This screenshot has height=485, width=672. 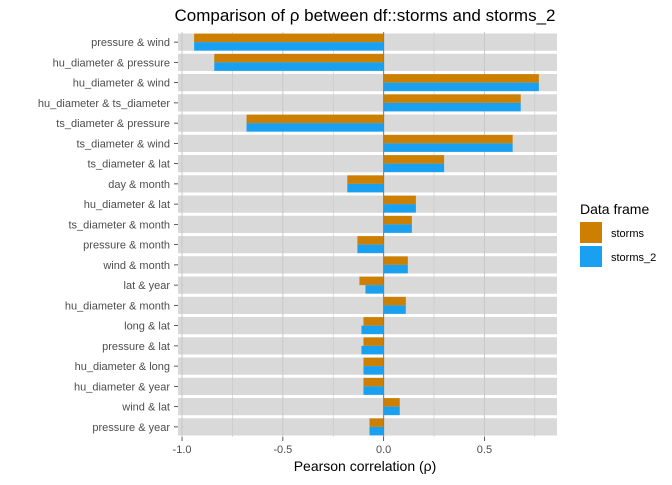 I want to click on legend-title: Data frame, so click(x=614, y=209).